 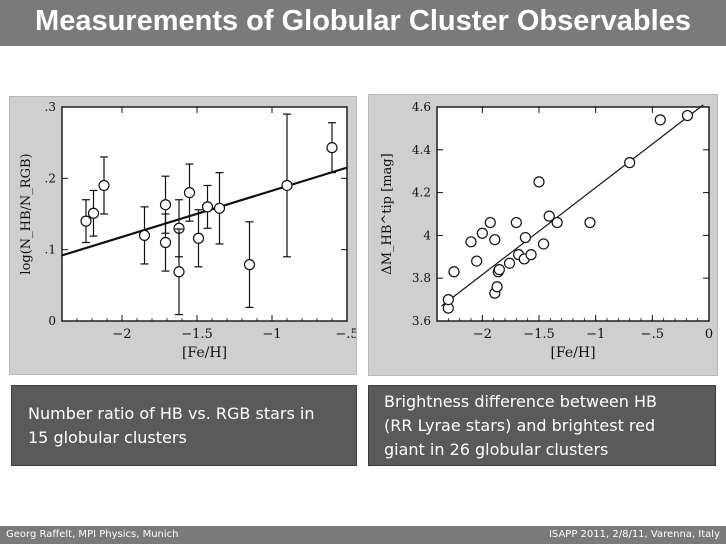 I want to click on y-tick-label: .1, so click(x=50, y=250).